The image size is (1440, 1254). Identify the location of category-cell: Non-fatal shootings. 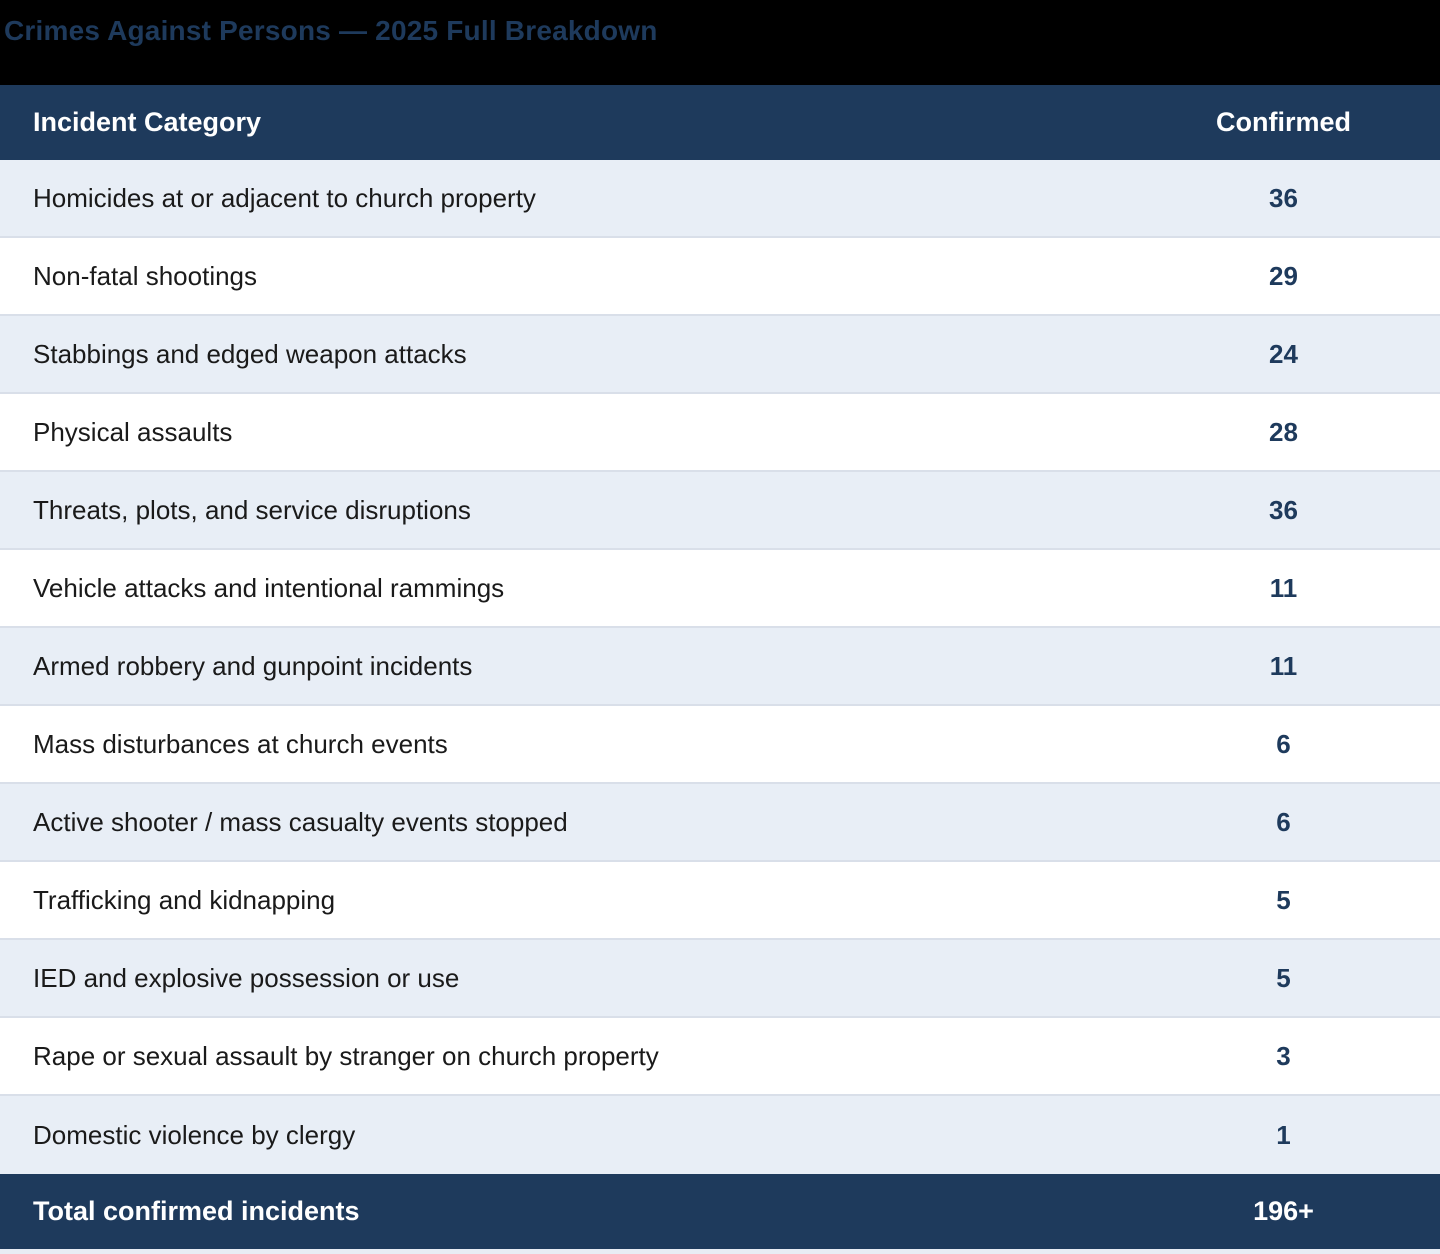
(145, 275).